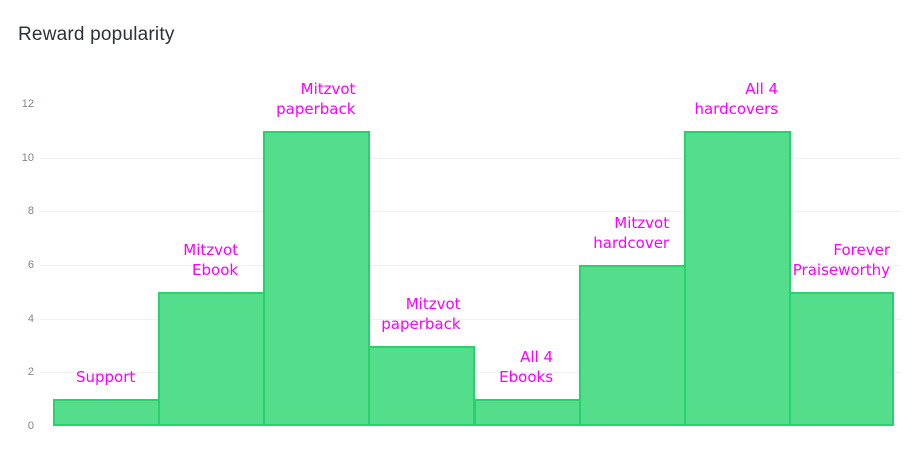 The height and width of the screenshot is (461, 924). Describe the element at coordinates (211, 259) in the screenshot. I see `bar-label-mitzvot-ebook: Mitzvot Ebook` at that location.